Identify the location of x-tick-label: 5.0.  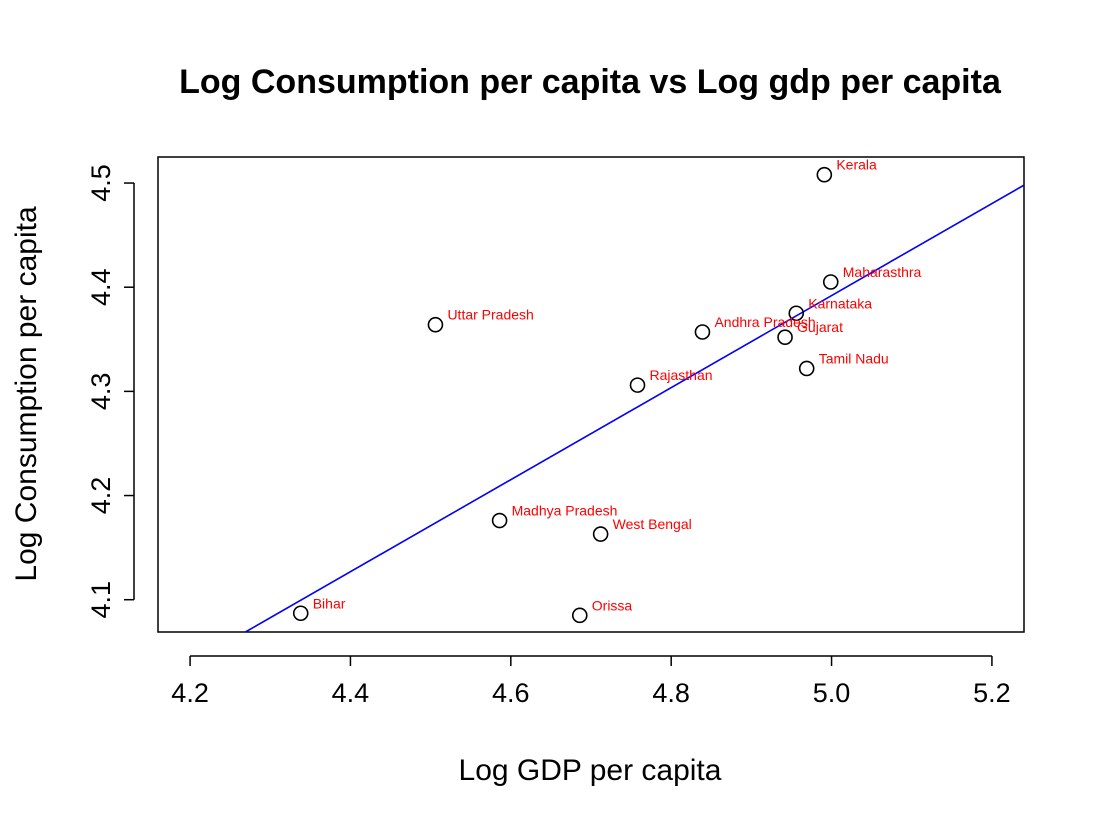
(832, 693).